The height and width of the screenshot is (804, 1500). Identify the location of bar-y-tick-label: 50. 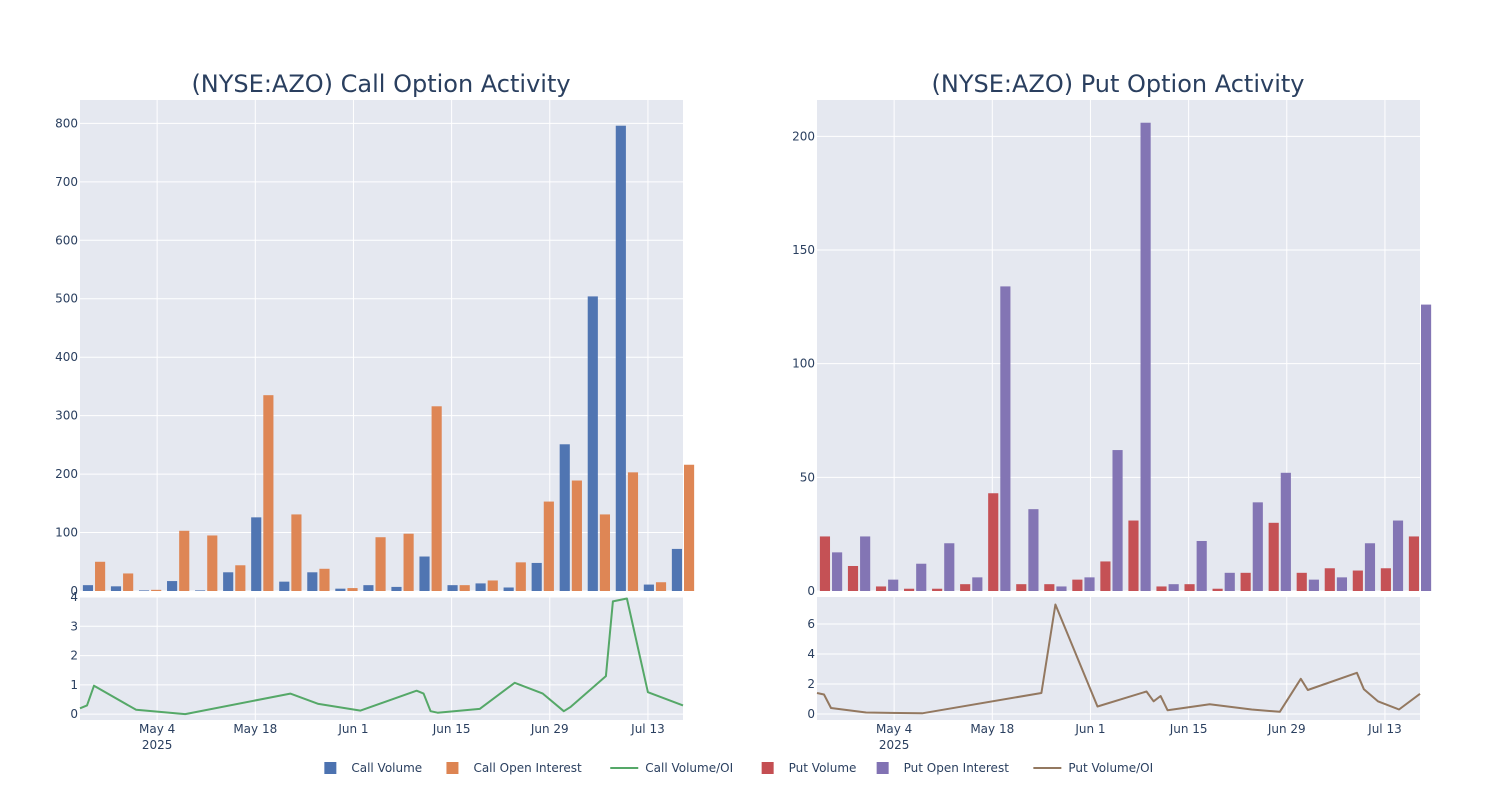
(807, 477).